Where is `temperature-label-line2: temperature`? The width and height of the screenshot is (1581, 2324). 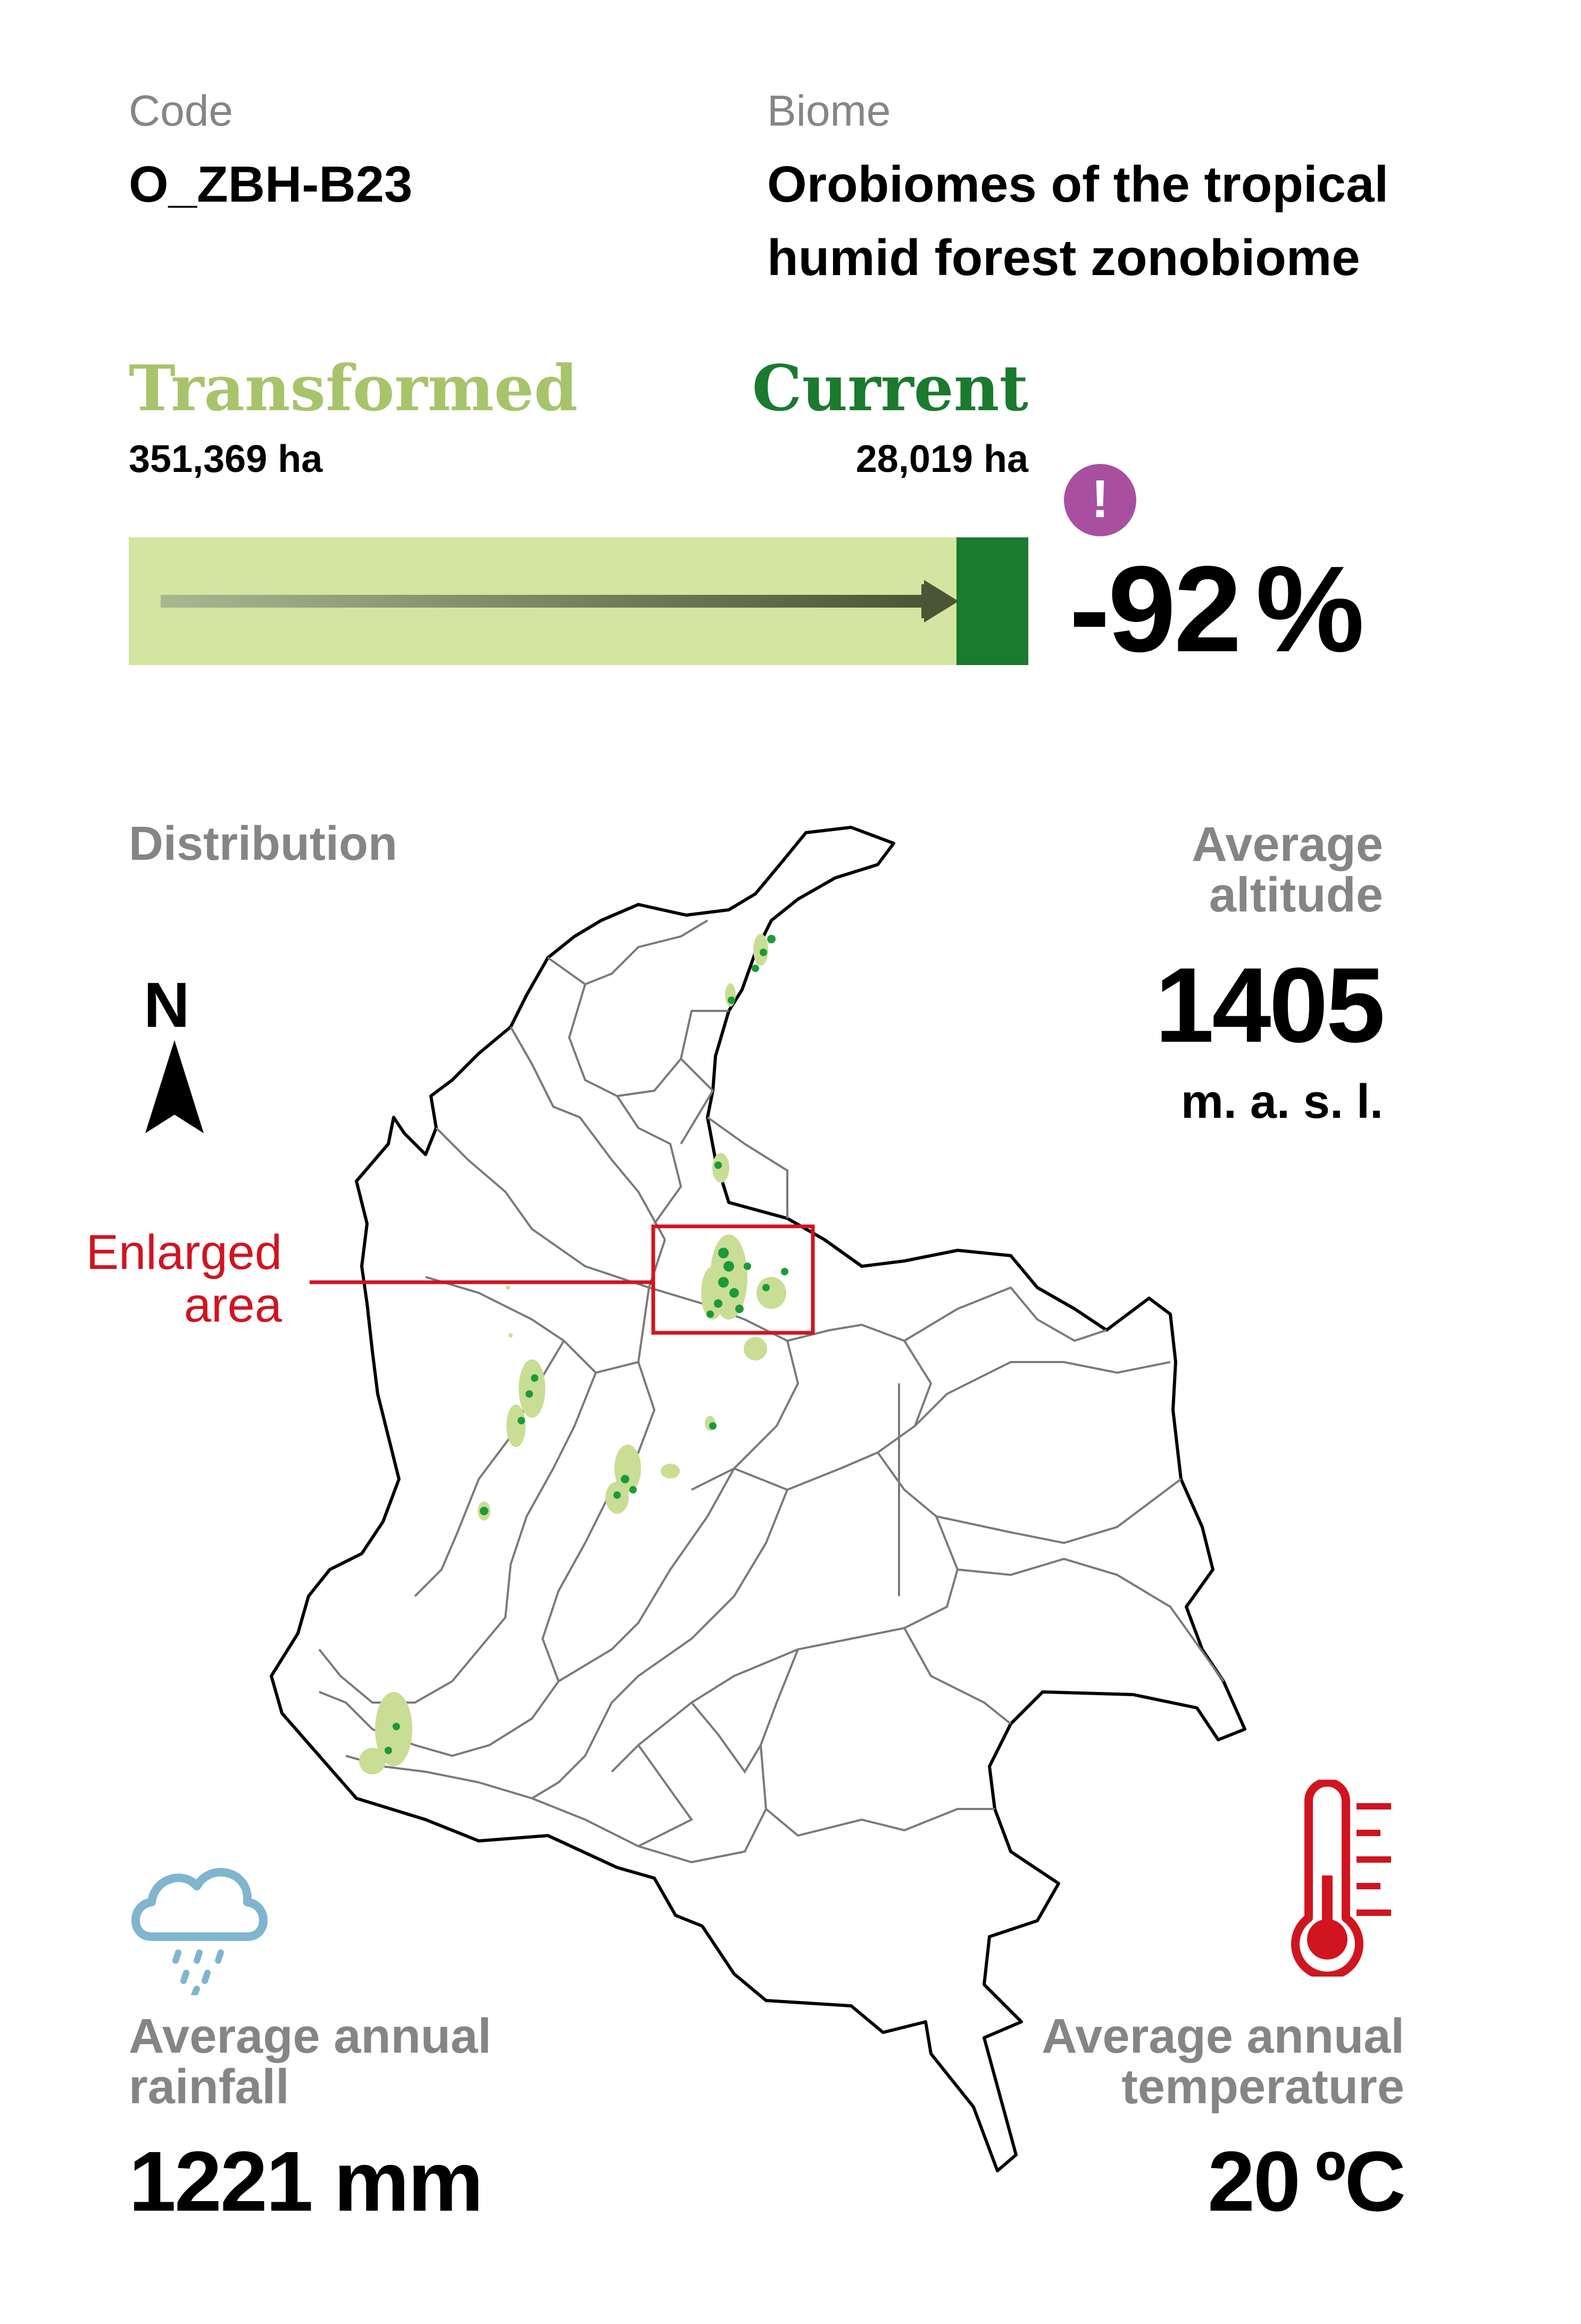 temperature-label-line2: temperature is located at coordinates (1263, 2086).